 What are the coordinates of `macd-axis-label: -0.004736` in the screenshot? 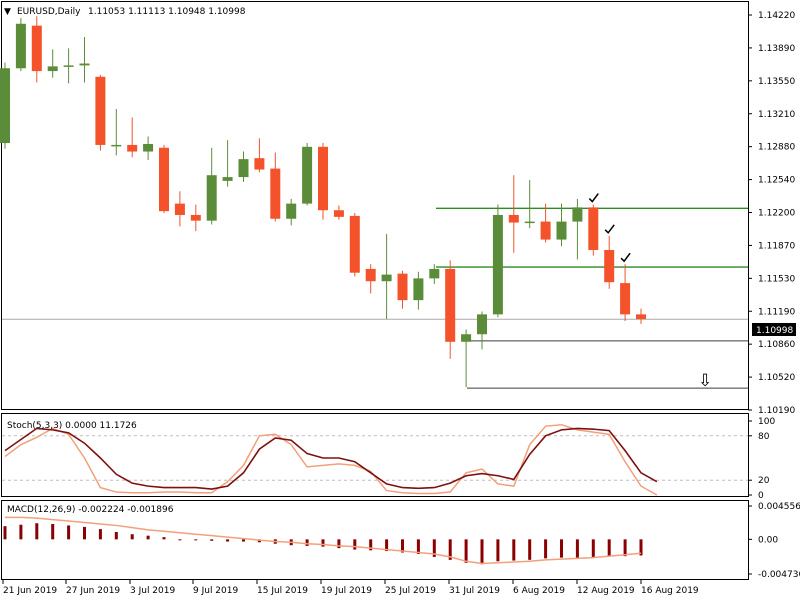 It's located at (779, 575).